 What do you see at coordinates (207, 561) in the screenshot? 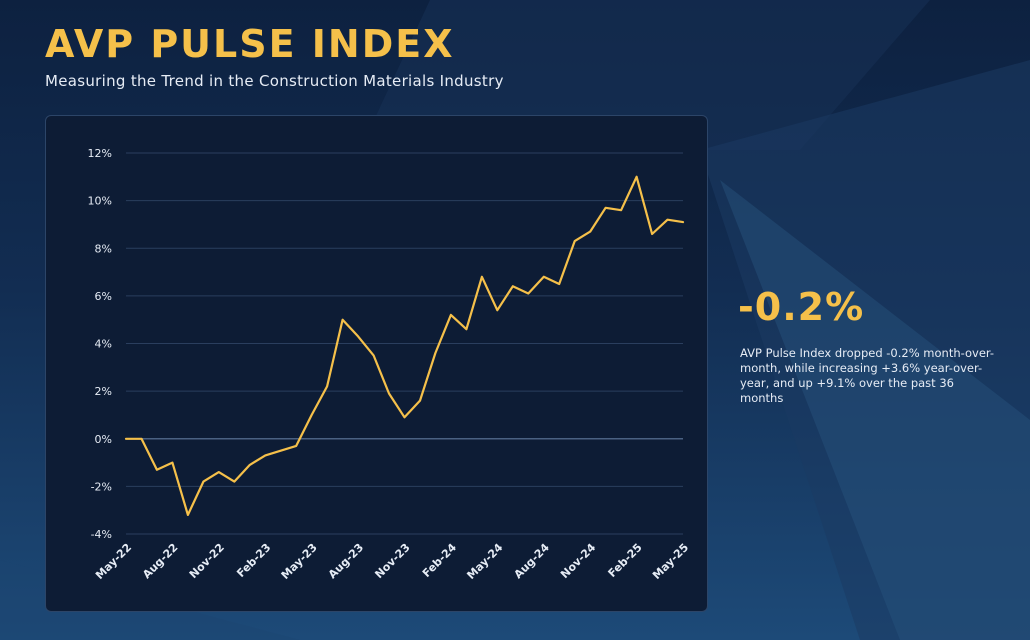
I see `x-tick-label: Nov-22` at bounding box center [207, 561].